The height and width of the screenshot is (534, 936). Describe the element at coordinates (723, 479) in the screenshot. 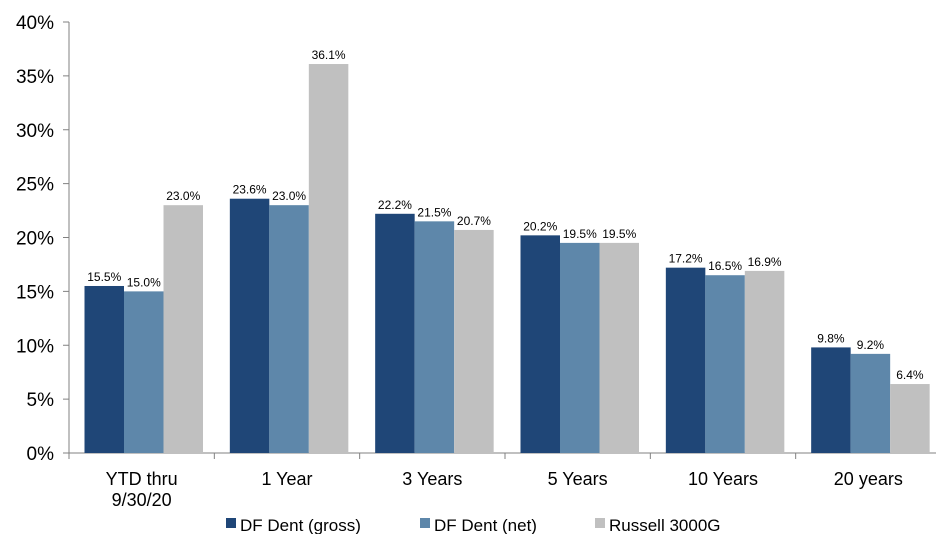

I see `x-tick-label: 10 Years` at that location.